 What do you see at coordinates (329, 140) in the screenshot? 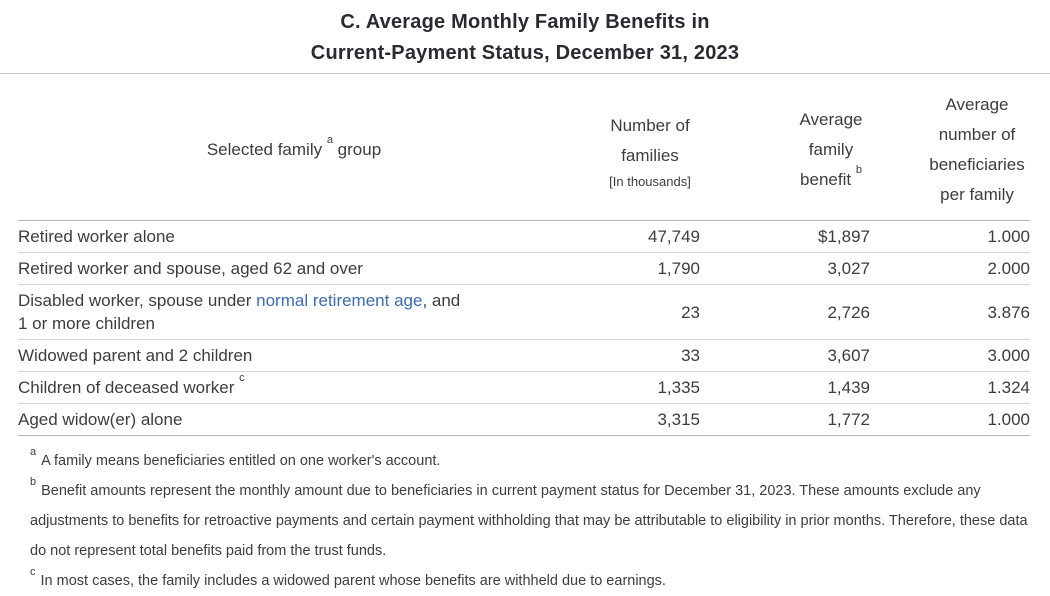
I see `footnote-ref-a: a` at bounding box center [329, 140].